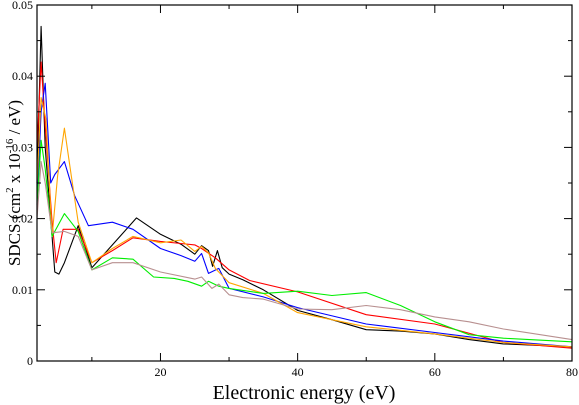  I want to click on x-tick-label: 20, so click(160, 372).